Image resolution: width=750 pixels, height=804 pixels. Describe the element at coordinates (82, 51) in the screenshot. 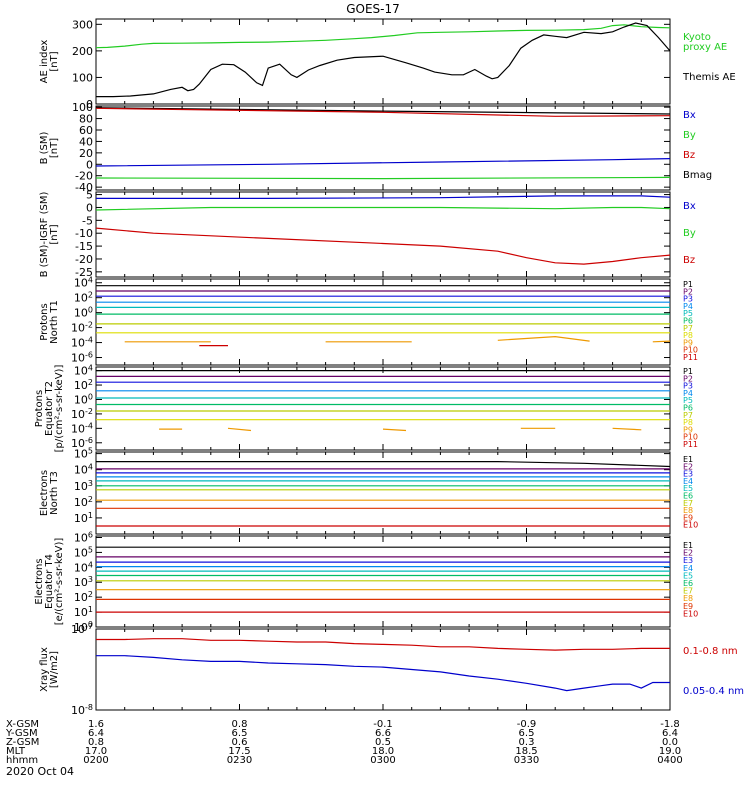

I see `y-tick-label: 200` at that location.